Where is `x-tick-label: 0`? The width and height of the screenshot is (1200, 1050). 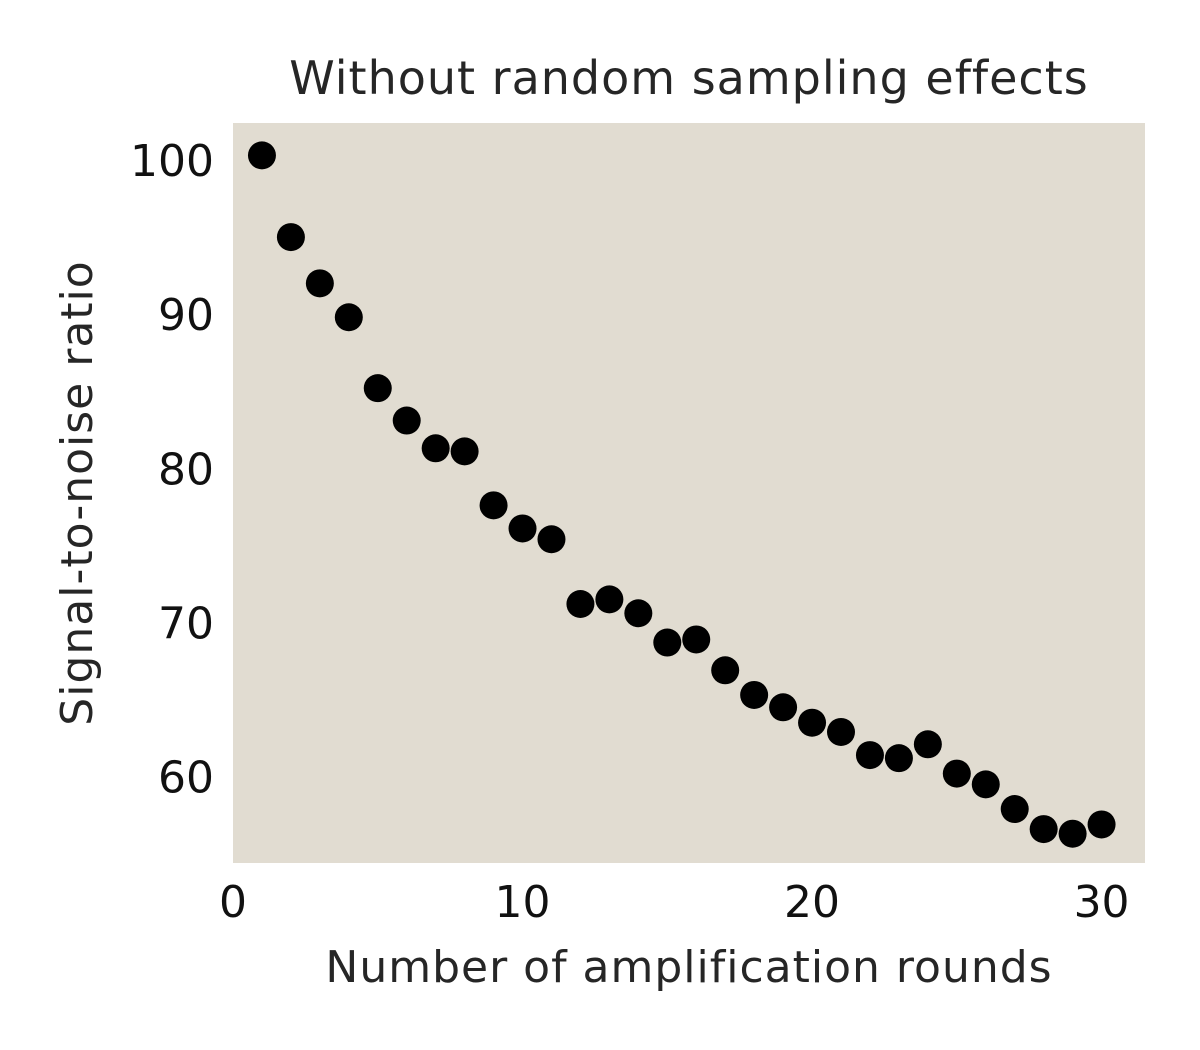
x-tick-label: 0 is located at coordinates (233, 902).